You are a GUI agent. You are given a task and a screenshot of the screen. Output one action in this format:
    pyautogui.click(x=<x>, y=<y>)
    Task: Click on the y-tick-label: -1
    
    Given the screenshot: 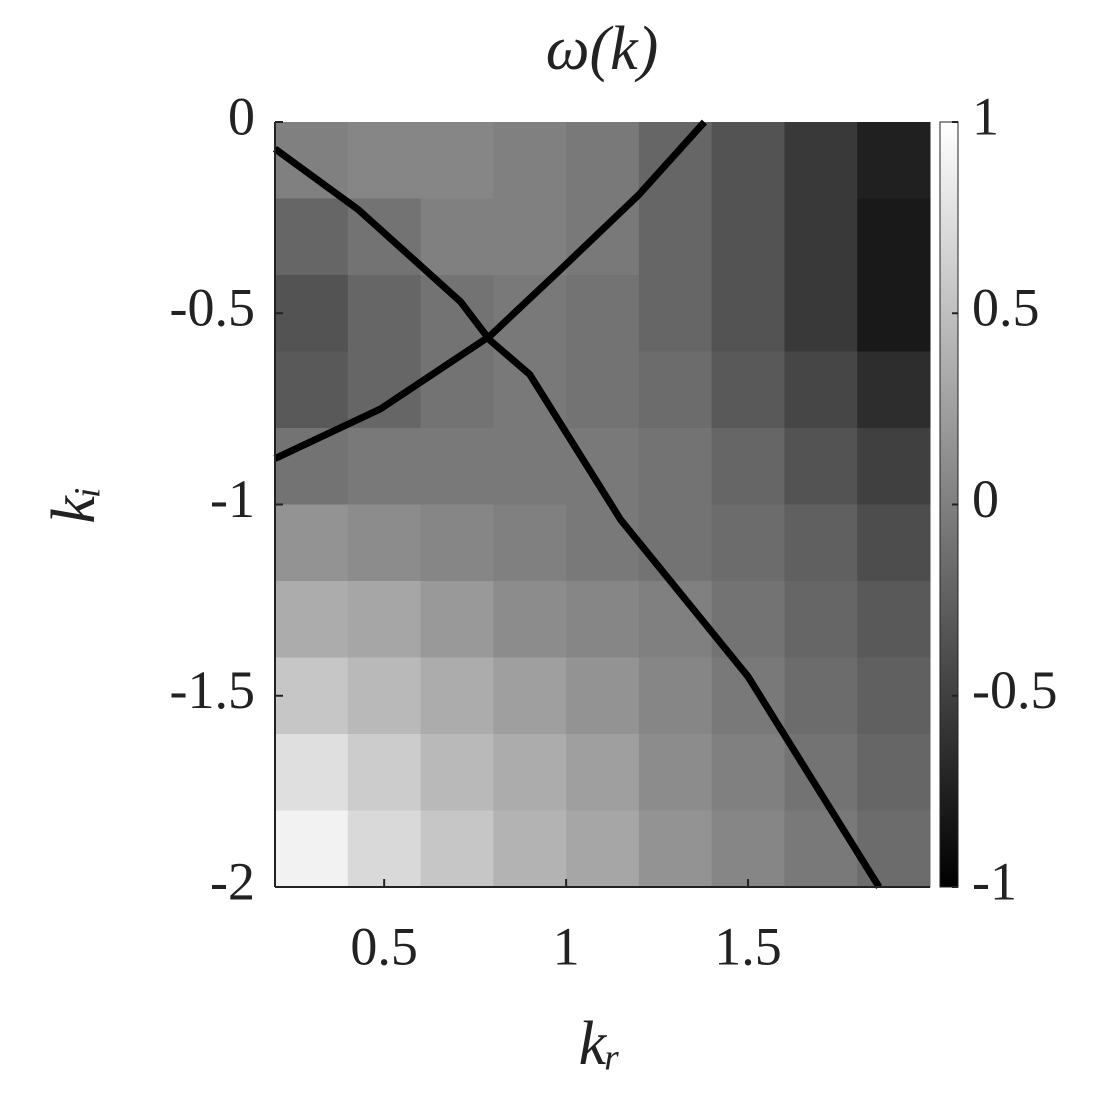 What is the action you would take?
    pyautogui.click(x=232, y=499)
    